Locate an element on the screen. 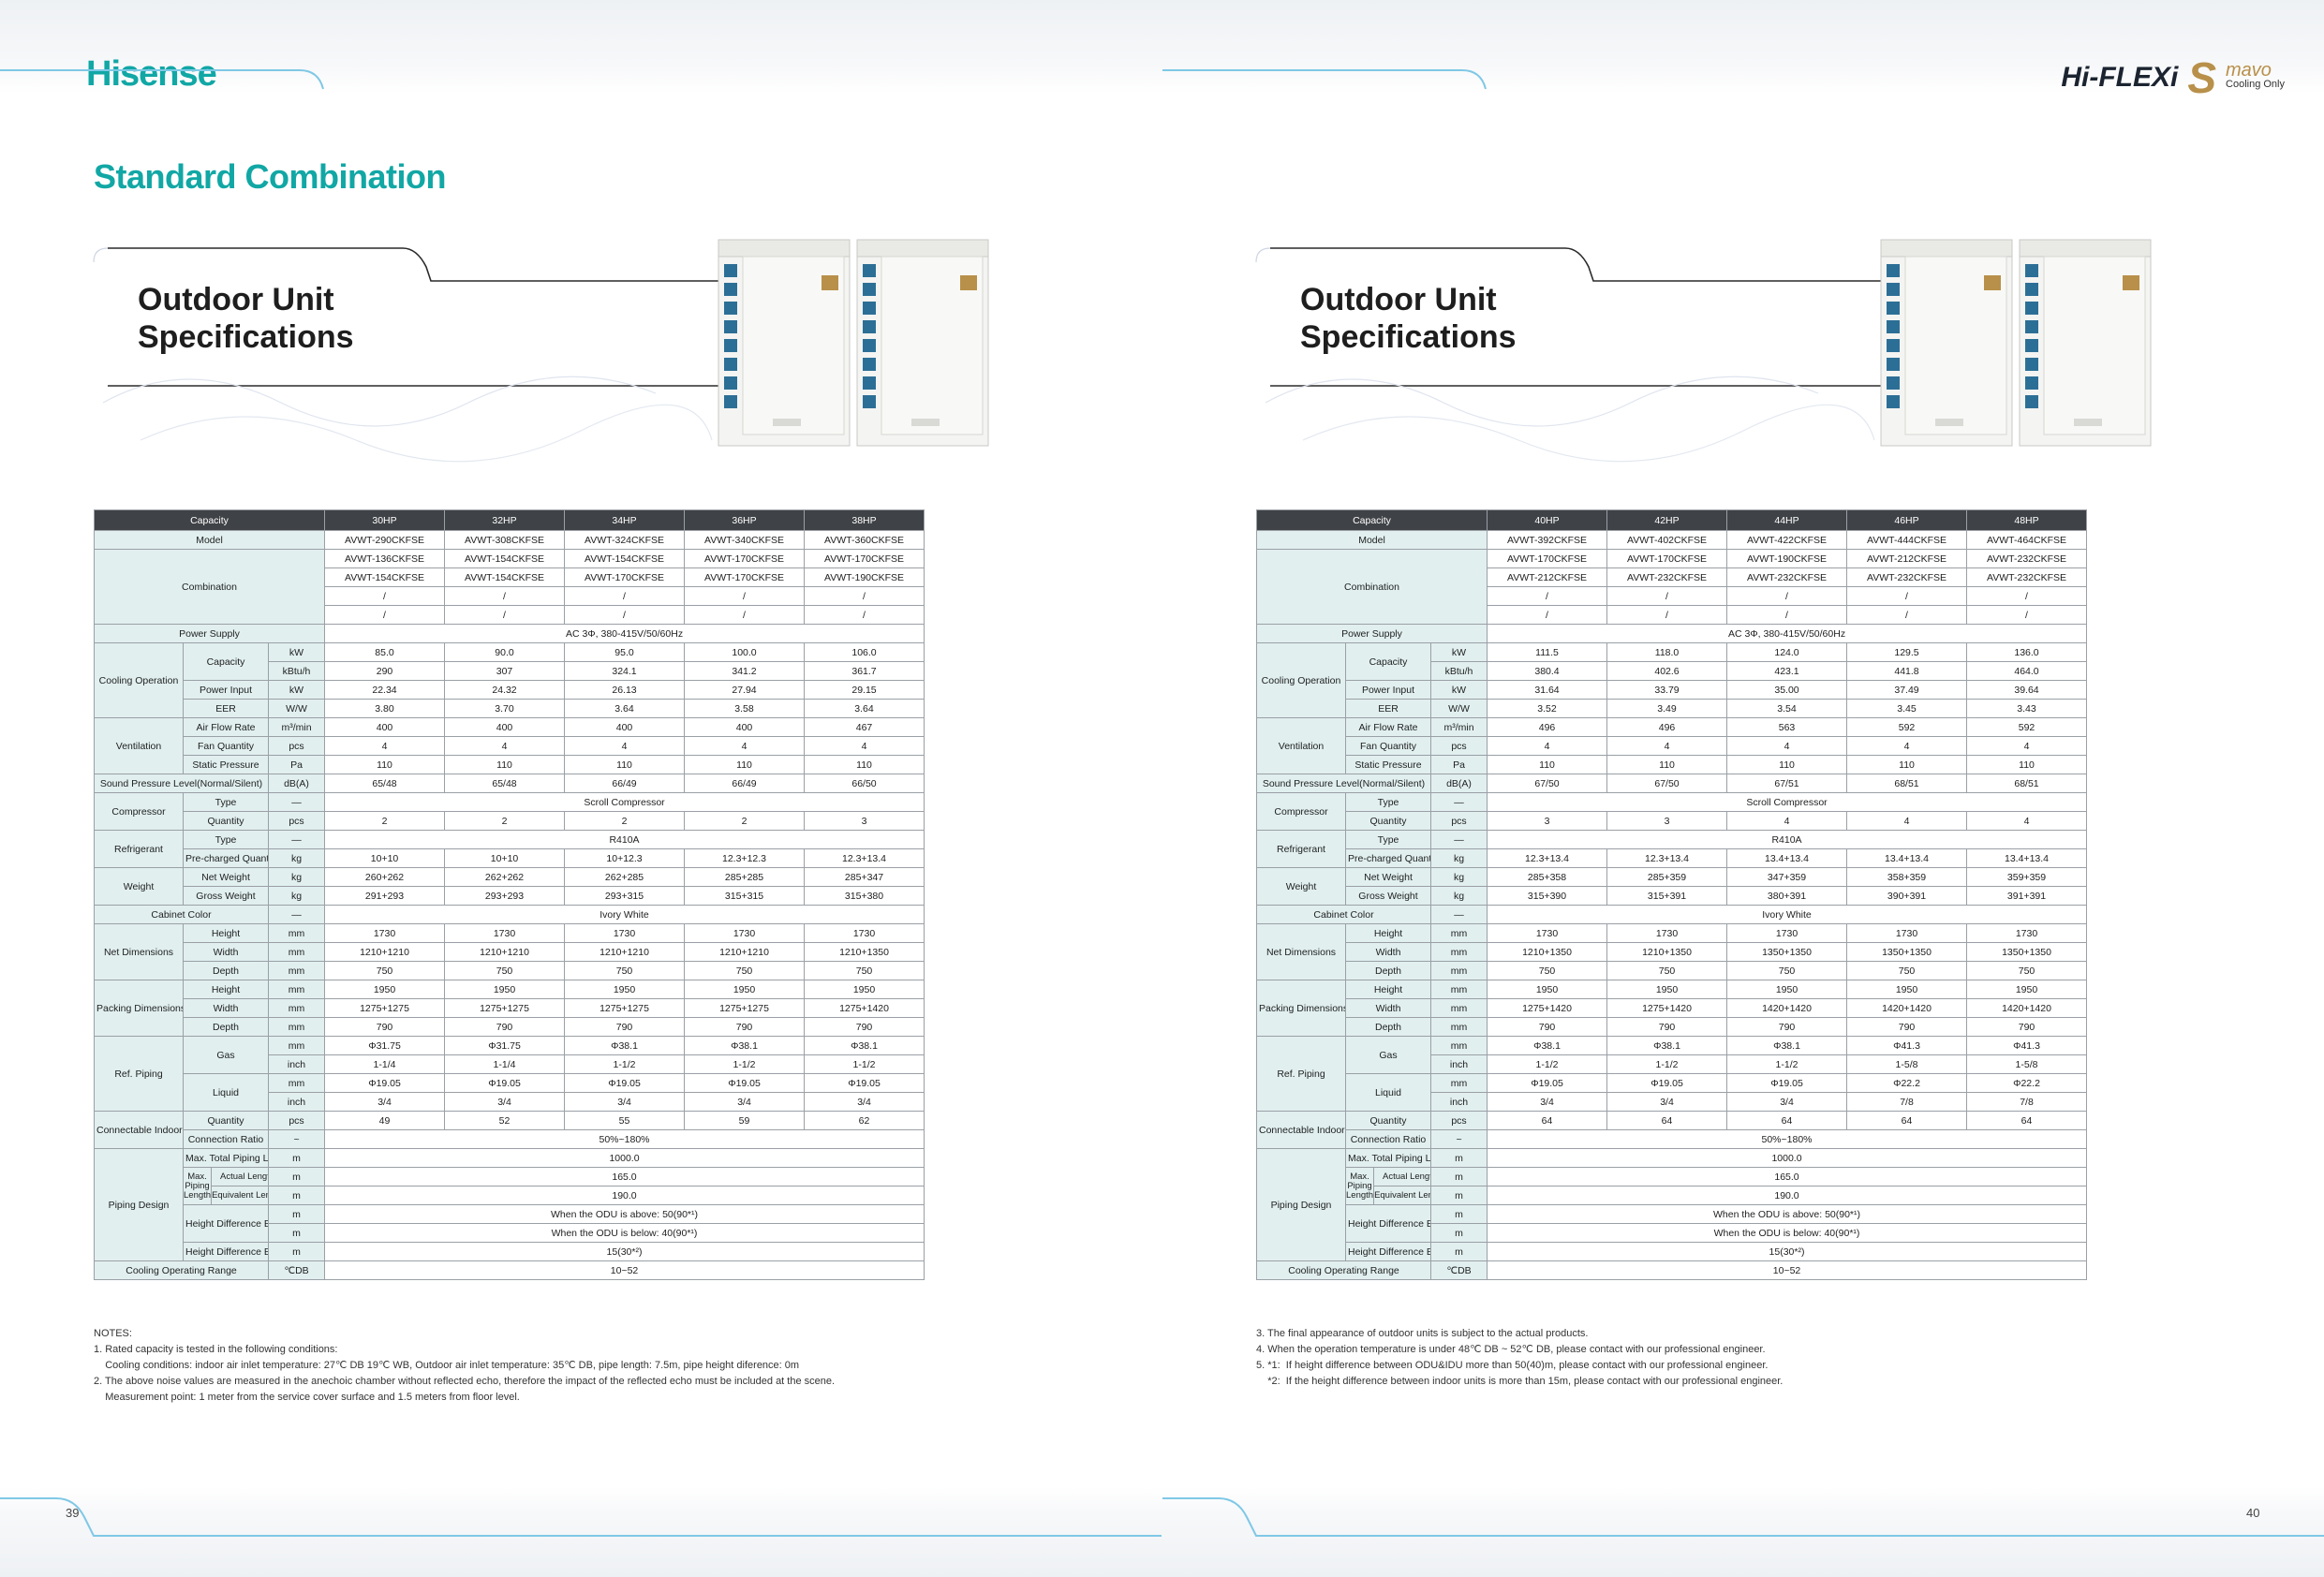  value-cell: AVWT-190CKFSE is located at coordinates (865, 577).